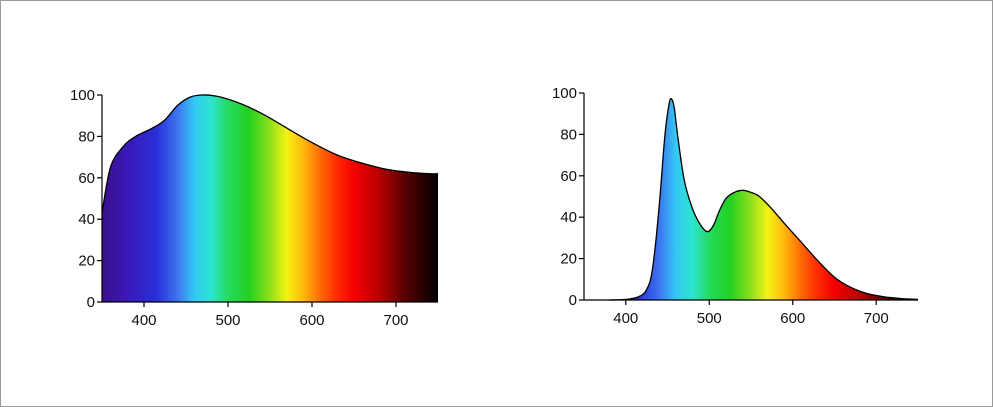  Describe the element at coordinates (270, 154) in the screenshot. I see `spectrum-curve-line` at that location.